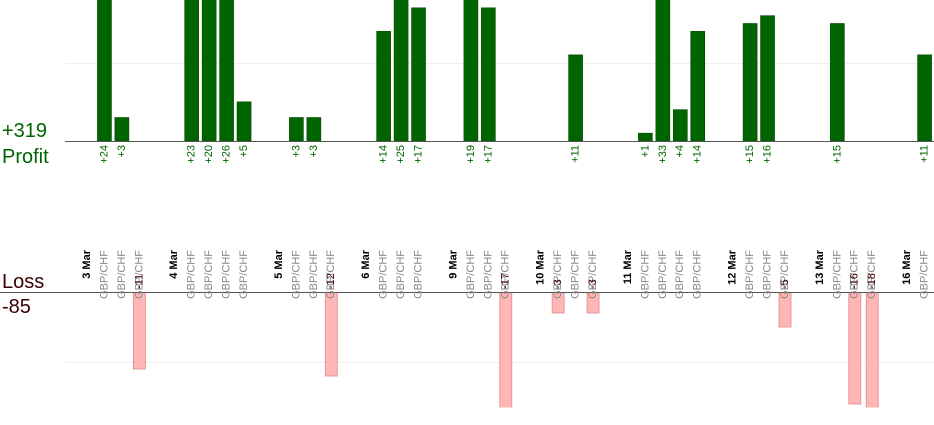 This screenshot has height=425, width=934. I want to click on loss-total: -85, so click(16, 307).